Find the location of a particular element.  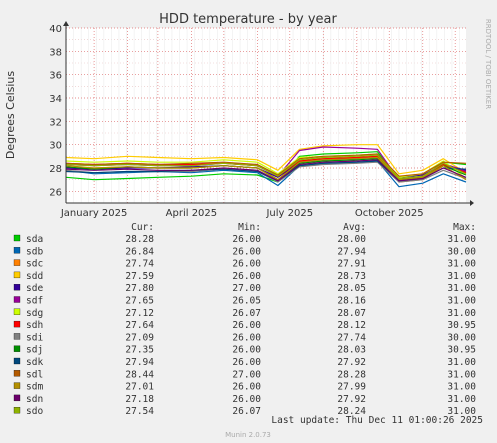

x-tick-label: April 2025 is located at coordinates (191, 213).